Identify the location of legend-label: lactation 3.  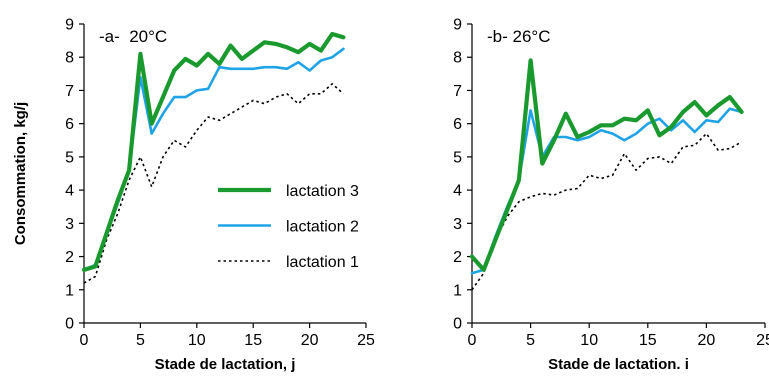
(322, 191).